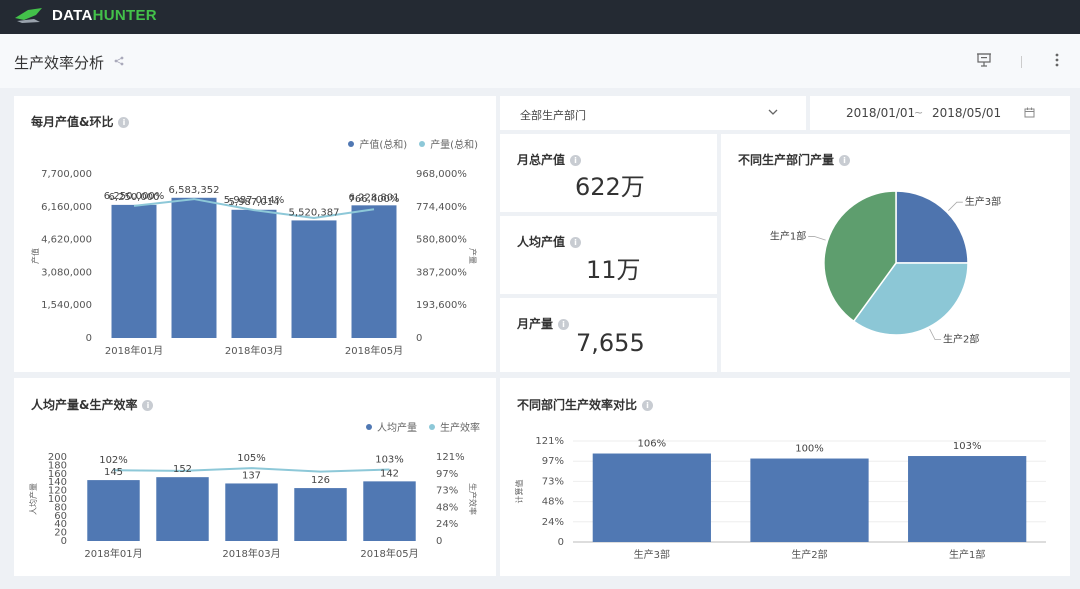  What do you see at coordinates (57, 482) in the screenshot?
I see `y-tick-label: 140` at bounding box center [57, 482].